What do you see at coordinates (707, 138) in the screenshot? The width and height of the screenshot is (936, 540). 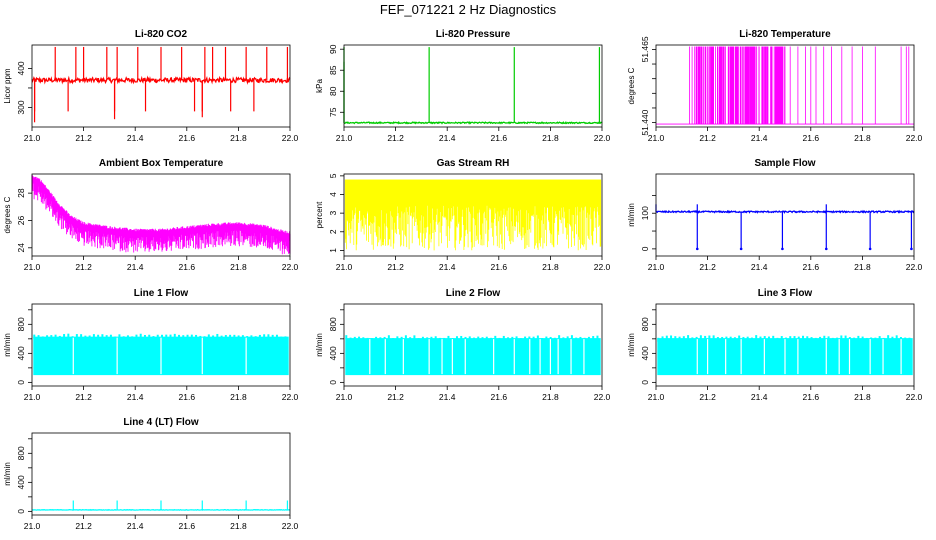 I see `x-tick-label: 21.2` at bounding box center [707, 138].